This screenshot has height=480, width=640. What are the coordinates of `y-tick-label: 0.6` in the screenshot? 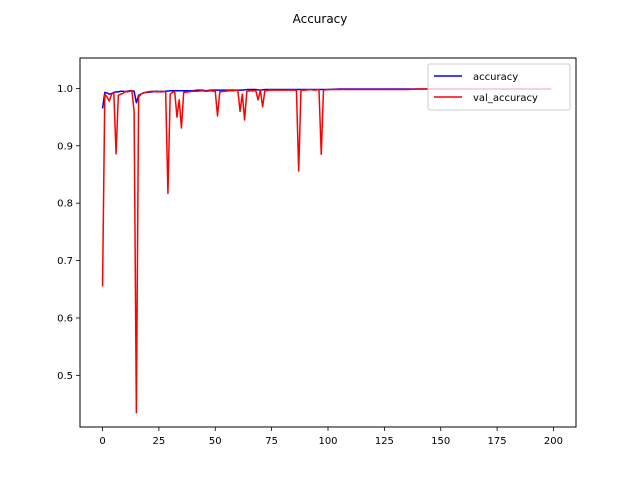 It's located at (65, 318).